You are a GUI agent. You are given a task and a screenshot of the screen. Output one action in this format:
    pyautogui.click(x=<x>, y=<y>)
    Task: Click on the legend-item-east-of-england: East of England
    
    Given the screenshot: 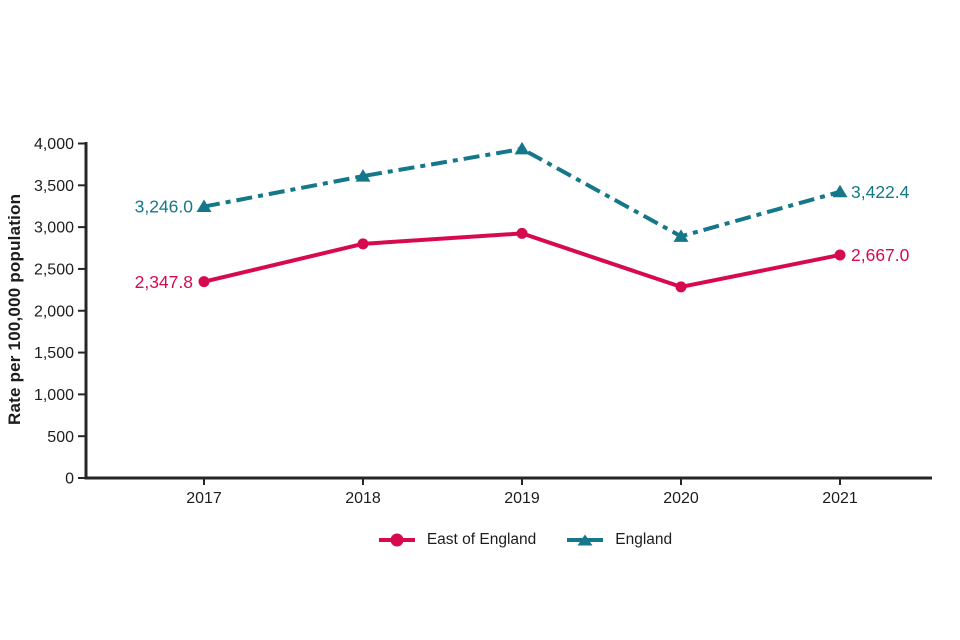 What is the action you would take?
    pyautogui.click(x=457, y=540)
    